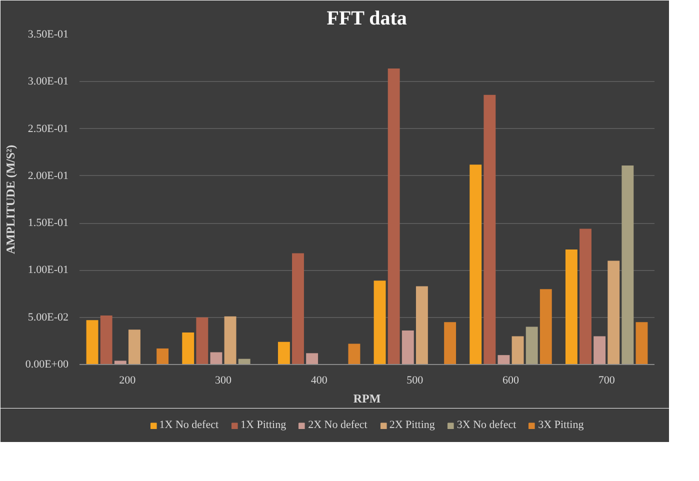 The width and height of the screenshot is (699, 481). Describe the element at coordinates (511, 380) in the screenshot. I see `x-tick-label: 600` at that location.